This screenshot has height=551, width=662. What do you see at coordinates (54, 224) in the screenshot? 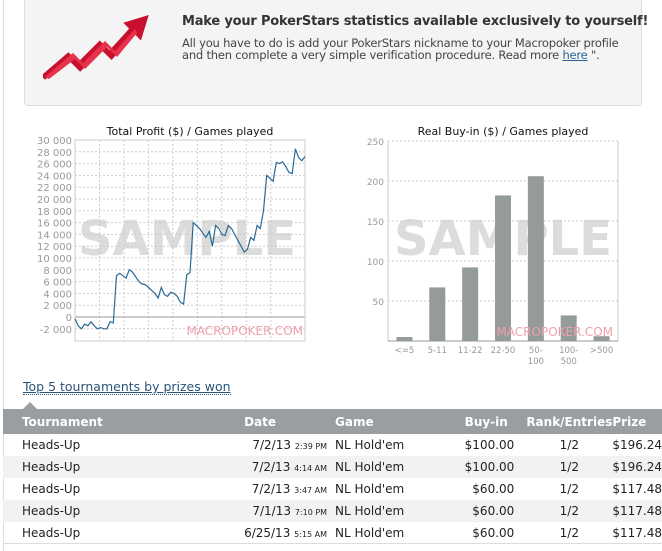
I see `y-tick-label: 16 000` at bounding box center [54, 224].